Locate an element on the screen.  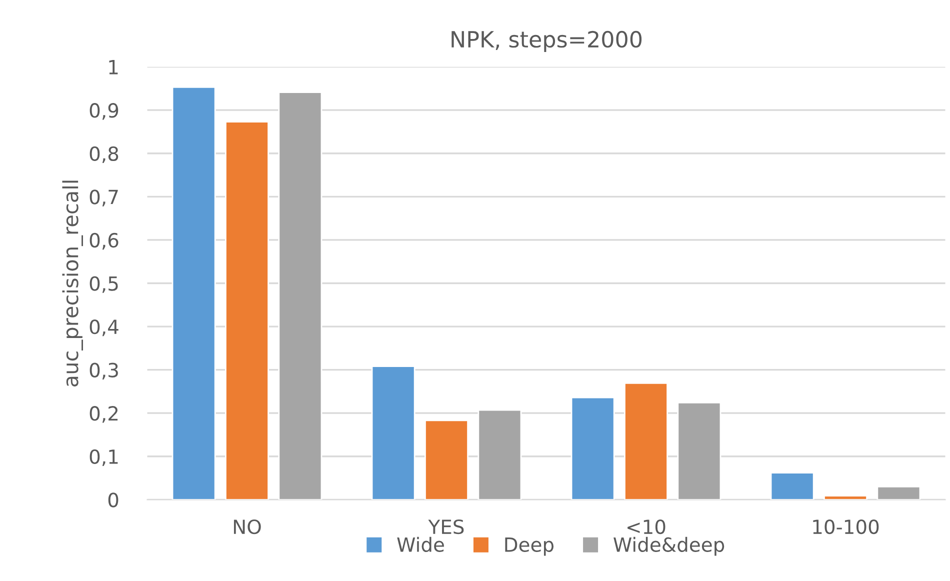
y-tick-label: 0,5 is located at coordinates (104, 284).